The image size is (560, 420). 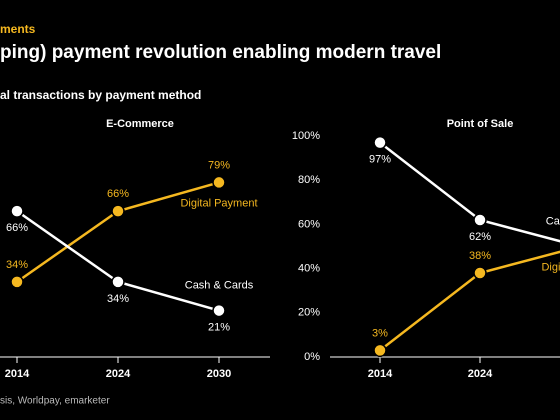 I want to click on y-tick-label: 60%, so click(x=309, y=224).